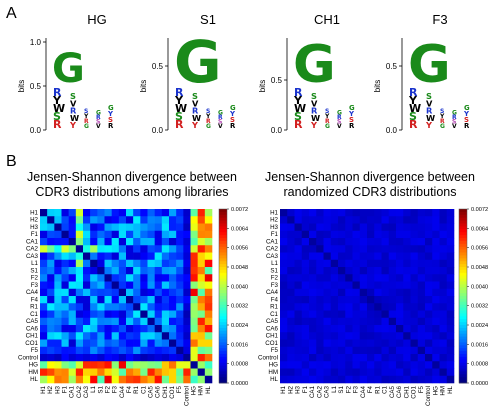 This screenshot has width=498, height=413. I want to click on heatmap-row-label: H3, so click(34, 227).